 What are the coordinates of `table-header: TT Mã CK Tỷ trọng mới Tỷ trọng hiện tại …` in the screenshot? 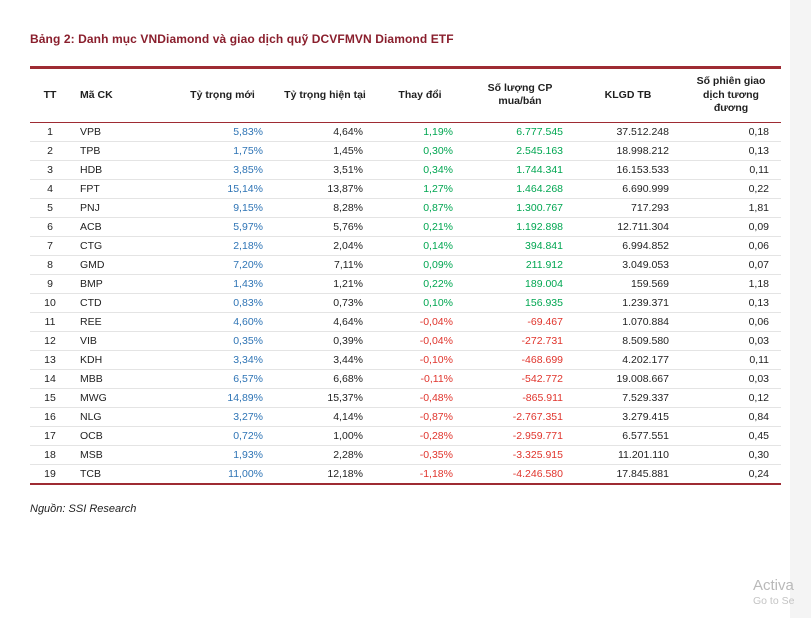 It's located at (405, 95).